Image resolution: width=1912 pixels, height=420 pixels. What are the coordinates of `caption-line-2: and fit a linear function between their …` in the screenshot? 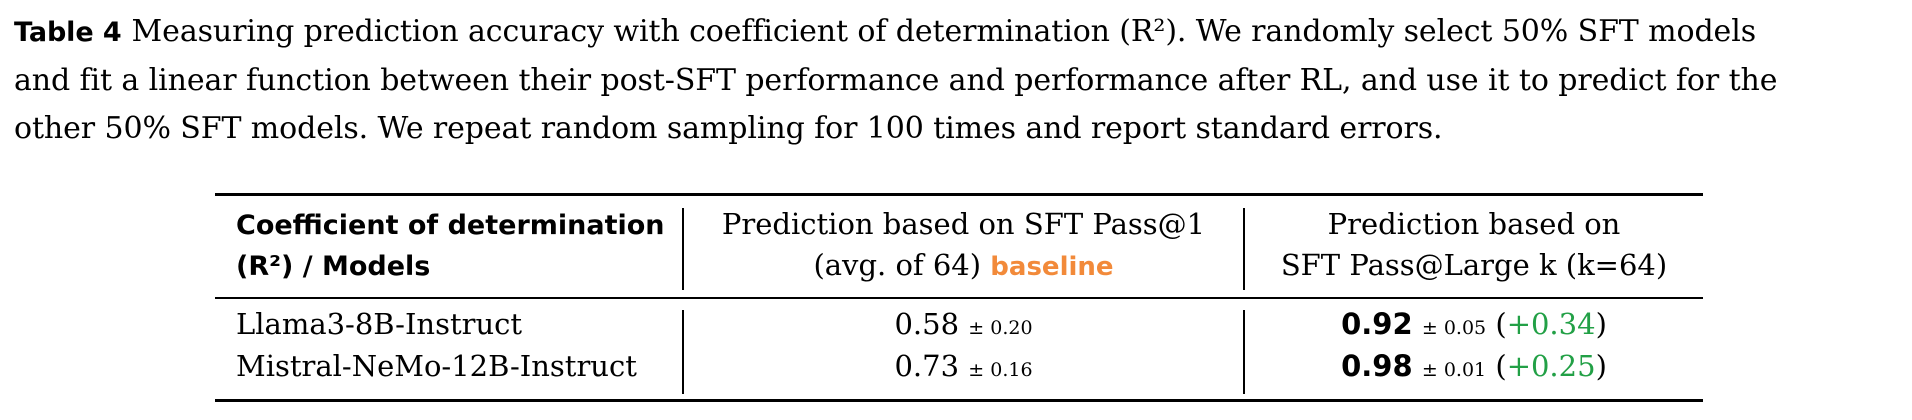 It's located at (896, 80).